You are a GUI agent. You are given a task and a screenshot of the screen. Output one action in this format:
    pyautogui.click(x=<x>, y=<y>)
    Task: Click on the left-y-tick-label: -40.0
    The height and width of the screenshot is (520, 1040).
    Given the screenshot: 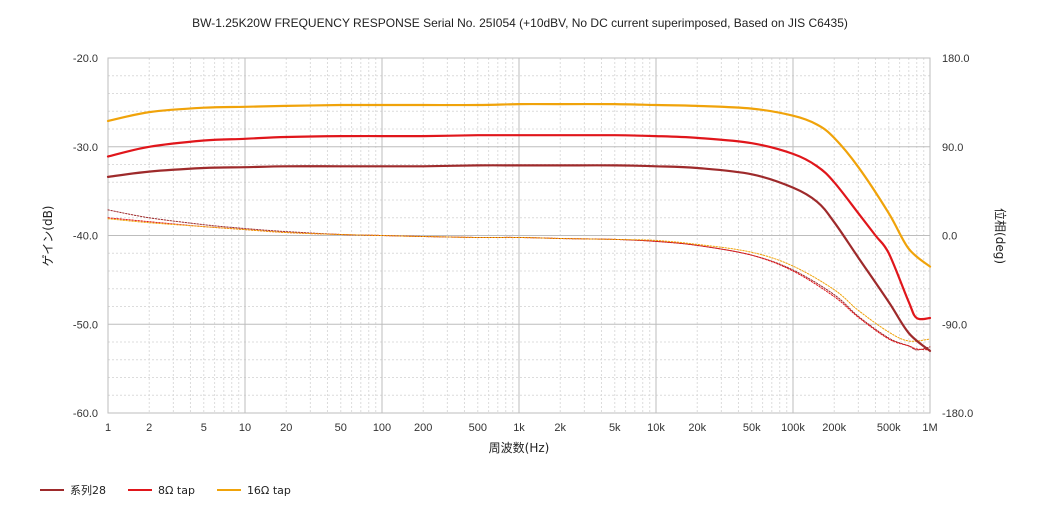 What is the action you would take?
    pyautogui.click(x=85, y=237)
    